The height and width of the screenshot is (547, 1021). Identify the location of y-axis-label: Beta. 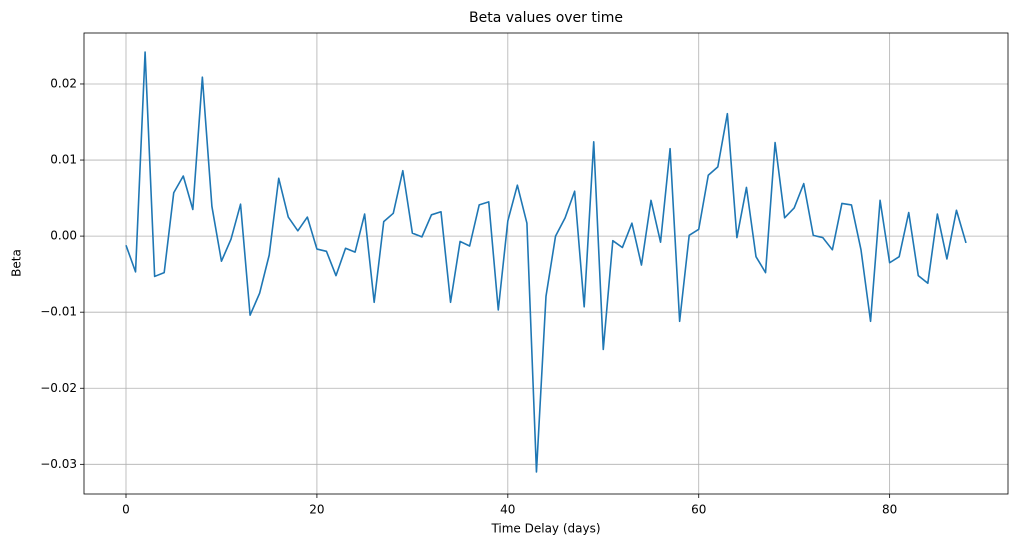
(17, 263).